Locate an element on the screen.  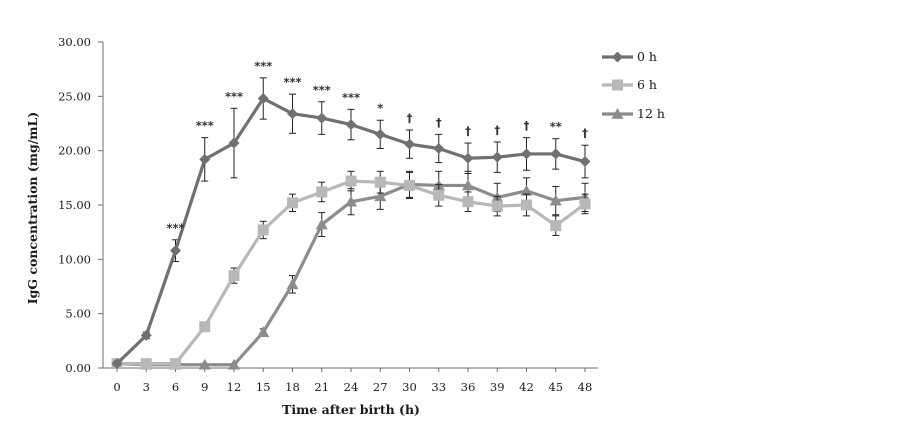
legend-marker-0h is located at coordinates (617, 57).